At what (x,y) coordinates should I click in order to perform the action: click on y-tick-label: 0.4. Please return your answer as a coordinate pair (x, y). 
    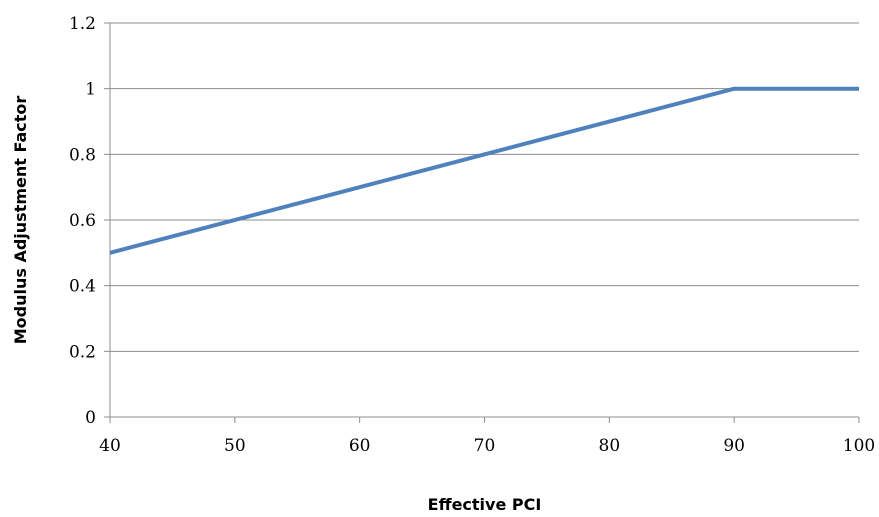
    Looking at the image, I should click on (82, 287).